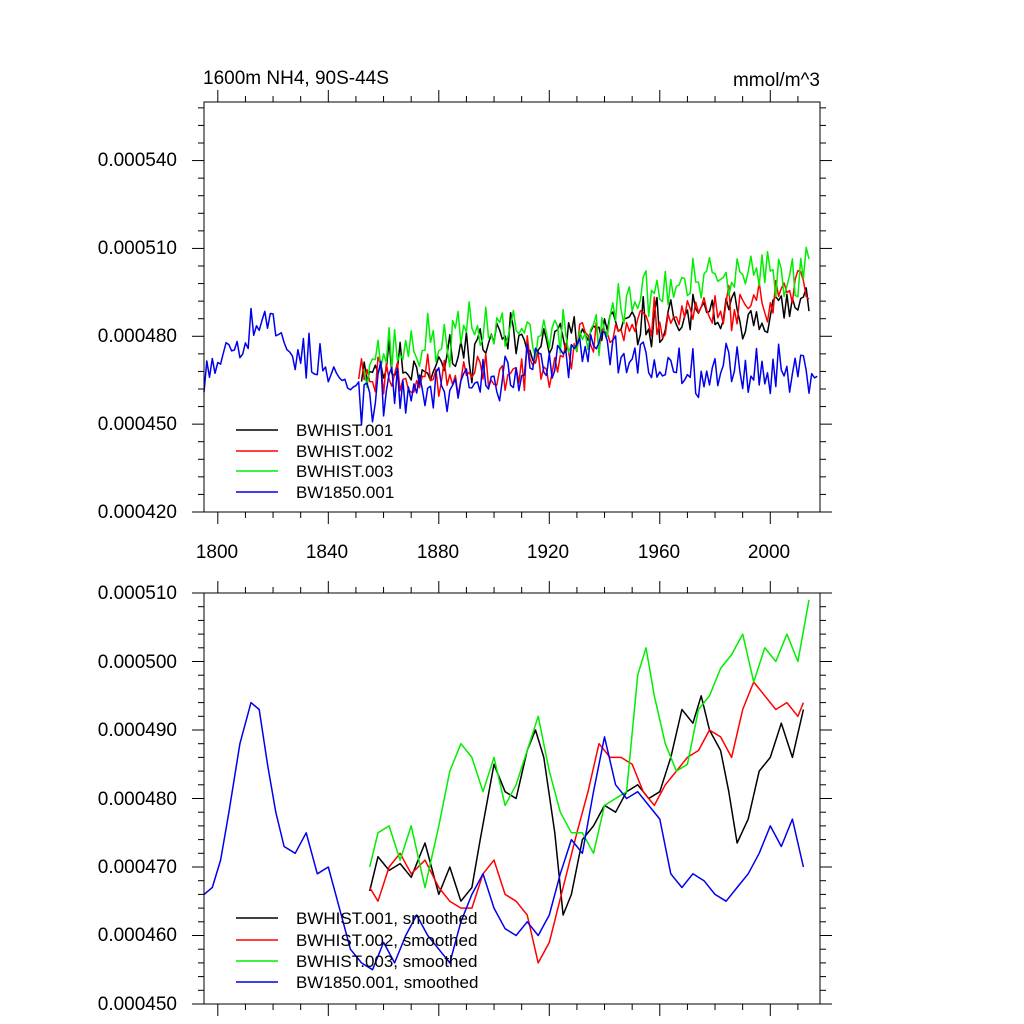 This screenshot has width=1024, height=1024. Describe the element at coordinates (137, 512) in the screenshot. I see `top-y-tick-label: 0.000420` at that location.